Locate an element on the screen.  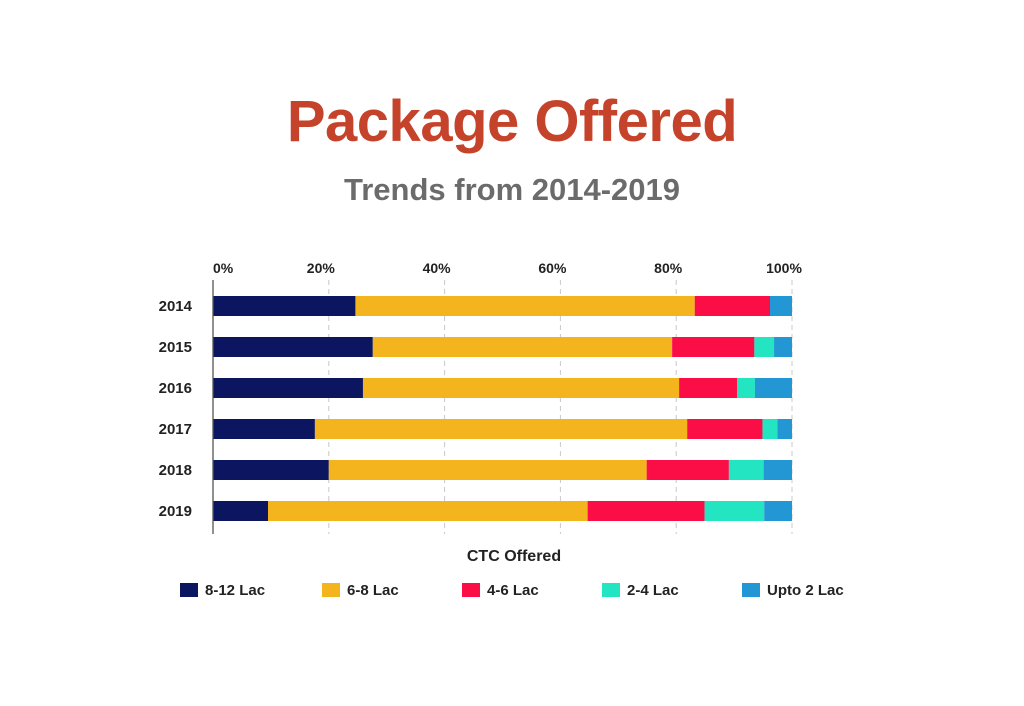
y-axis-categories: 2014 2015 2016 2017 2018 2019 is located at coordinates (176, 409).